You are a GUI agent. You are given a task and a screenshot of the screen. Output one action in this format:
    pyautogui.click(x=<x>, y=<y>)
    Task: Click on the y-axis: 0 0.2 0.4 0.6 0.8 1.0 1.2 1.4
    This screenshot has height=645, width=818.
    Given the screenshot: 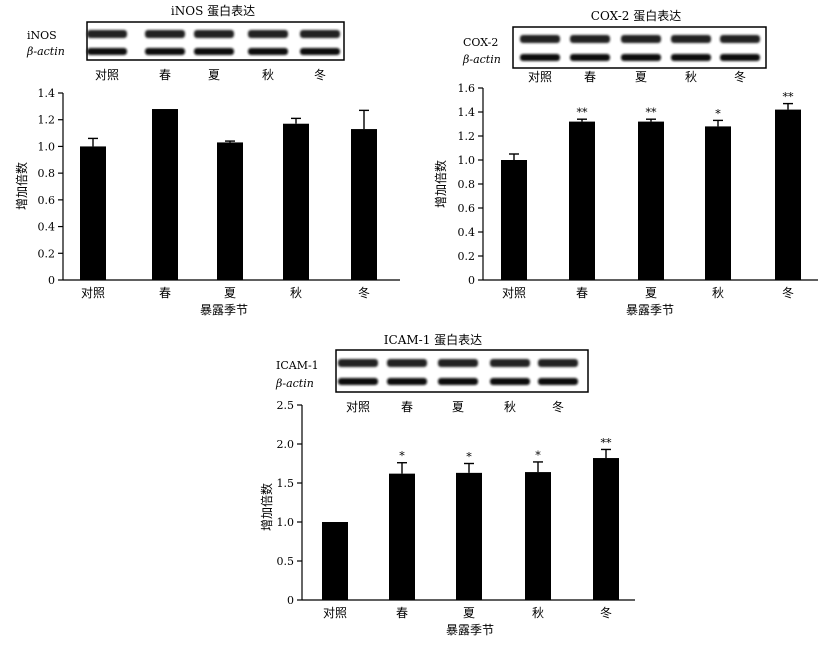 What is the action you would take?
    pyautogui.click(x=51, y=187)
    